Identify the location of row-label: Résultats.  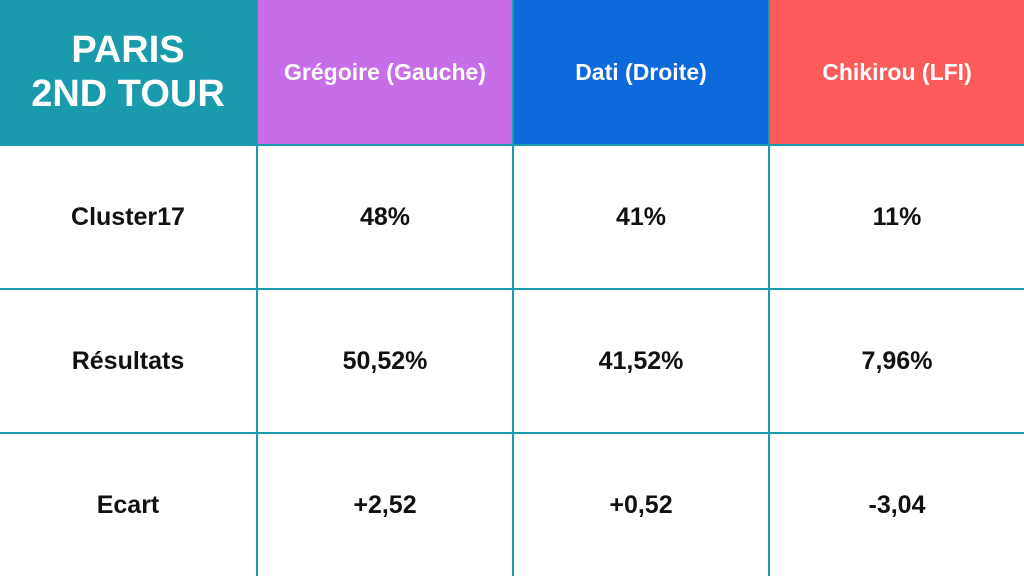
(128, 361).